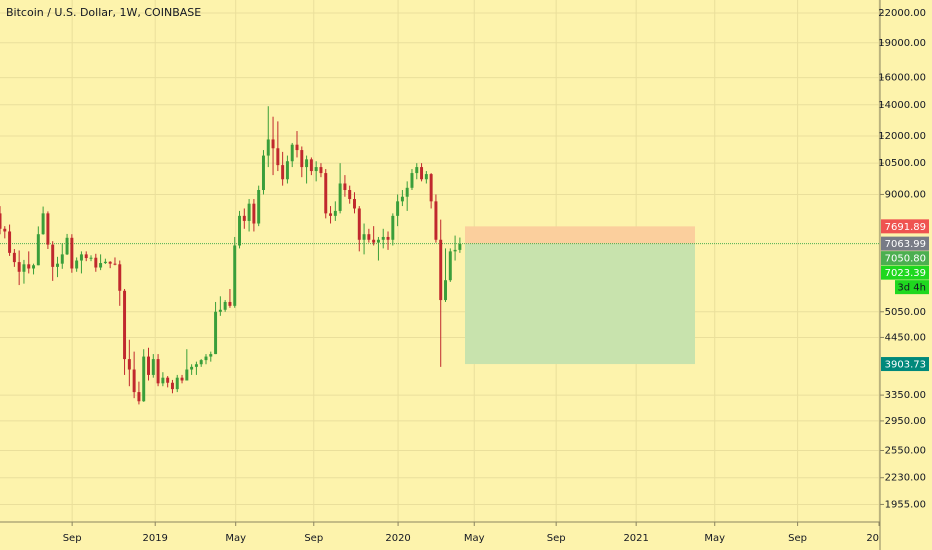  Describe the element at coordinates (905, 337) in the screenshot. I see `y-tick-label: 4450.00` at that location.